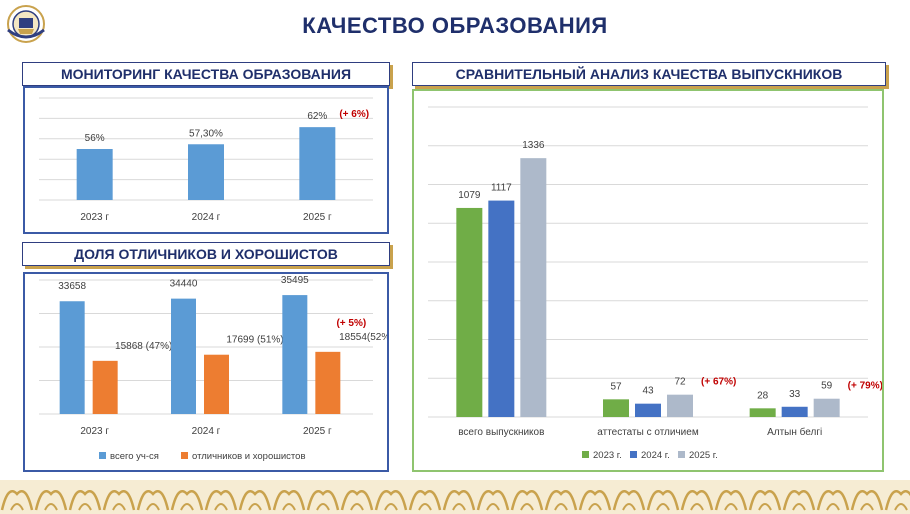  I want to click on bar-total-2025 г, so click(295, 354).